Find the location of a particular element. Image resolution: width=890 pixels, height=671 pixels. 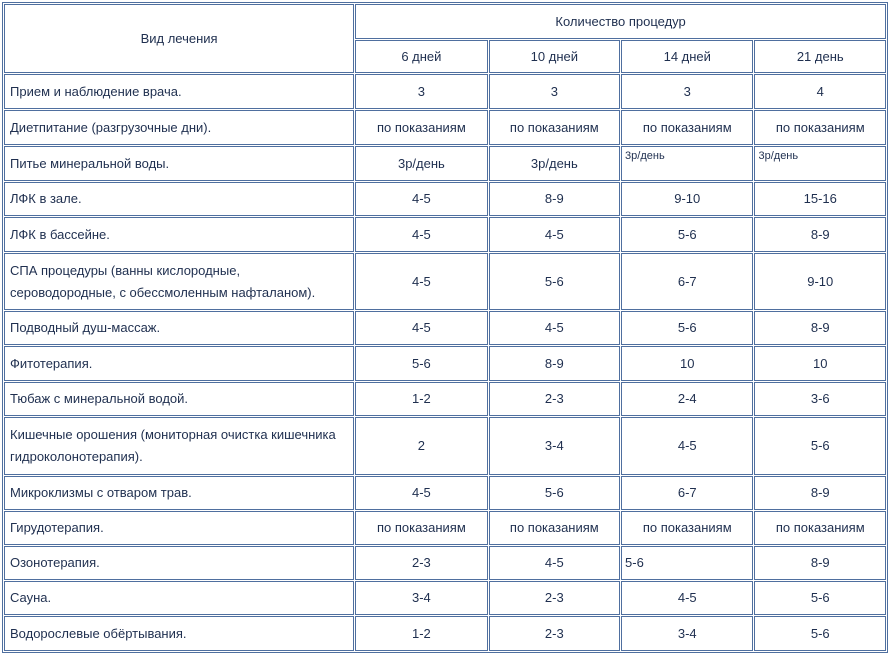

table-row: ЛФК в бассейне. 4-5 4-5 5-6 8-9 is located at coordinates (445, 234).